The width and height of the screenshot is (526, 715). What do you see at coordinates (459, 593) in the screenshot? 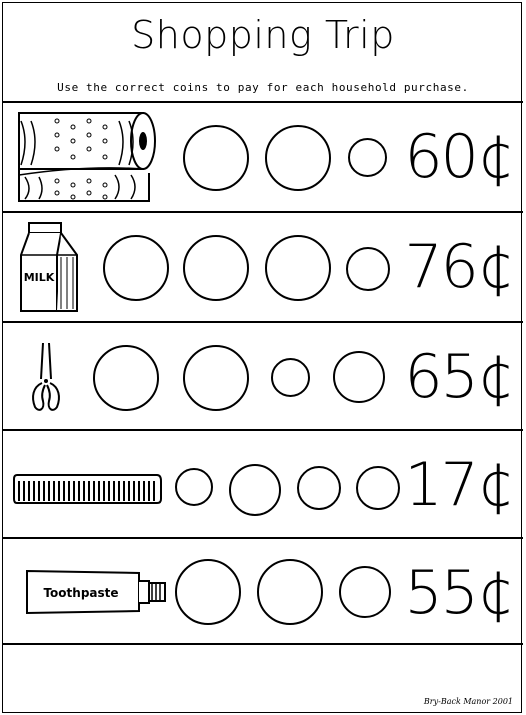
I see `price-label: 55¢` at bounding box center [459, 593].